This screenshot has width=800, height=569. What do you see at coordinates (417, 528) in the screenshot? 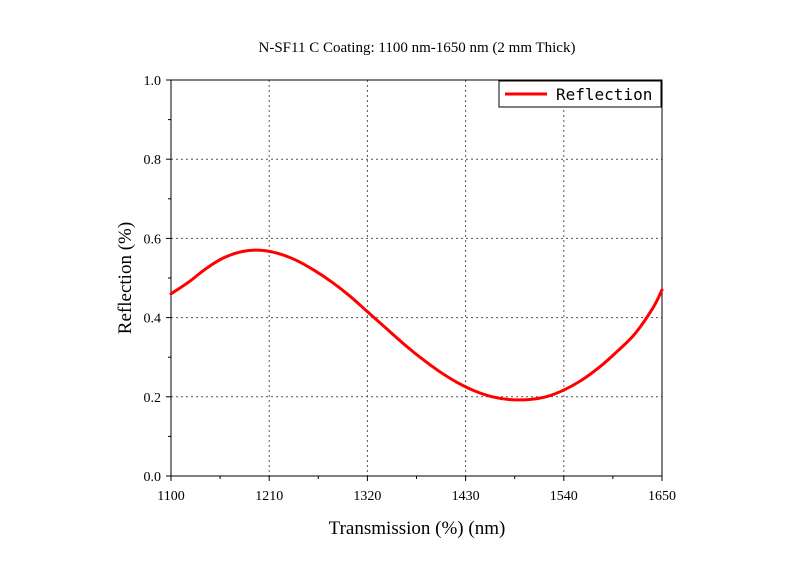
I see `x-axis-label: Transmission (%) (nm)` at bounding box center [417, 528].